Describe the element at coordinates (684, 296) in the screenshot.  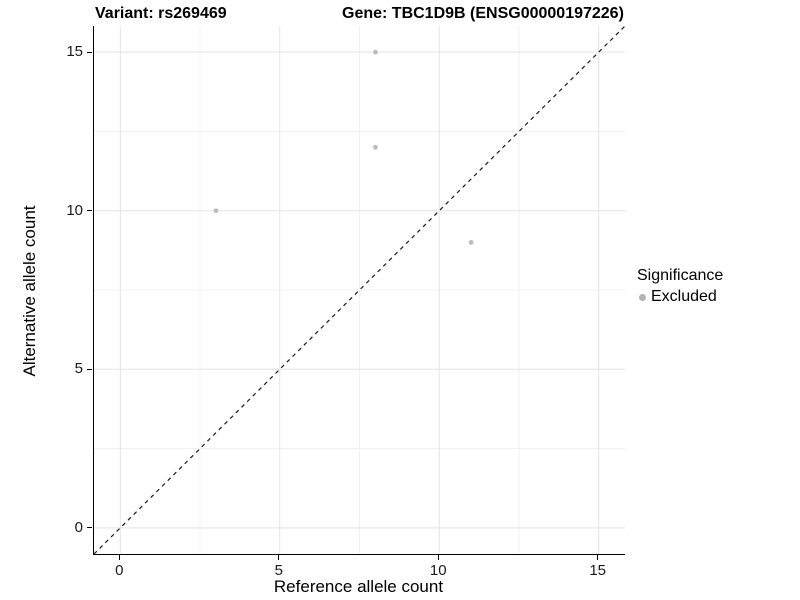
I see `legend-item-label: Excluded` at that location.